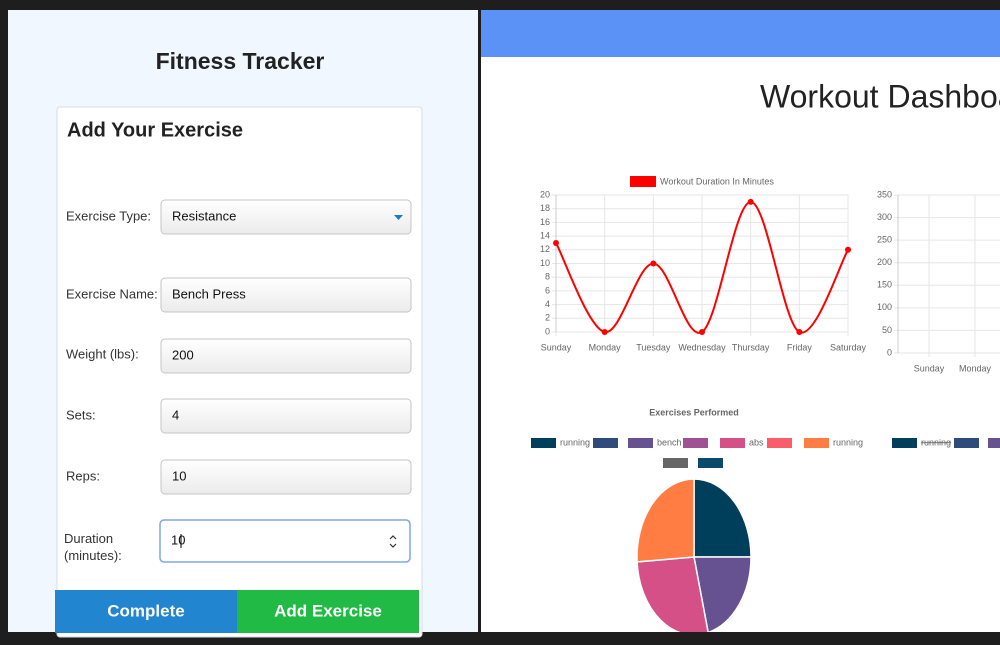 This screenshot has width=1000, height=645. I want to click on y-tick-label: 20, so click(545, 194).